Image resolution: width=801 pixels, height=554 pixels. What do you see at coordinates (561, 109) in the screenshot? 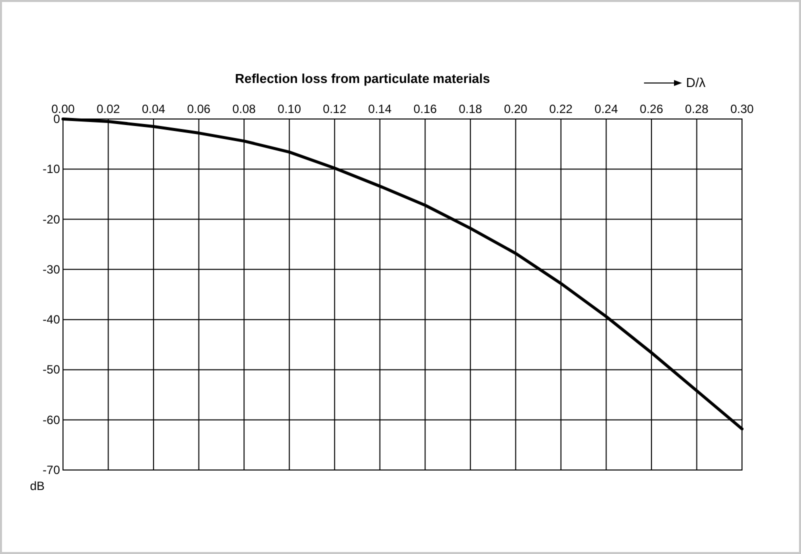
I see `x-tick-label: 0.22` at bounding box center [561, 109].